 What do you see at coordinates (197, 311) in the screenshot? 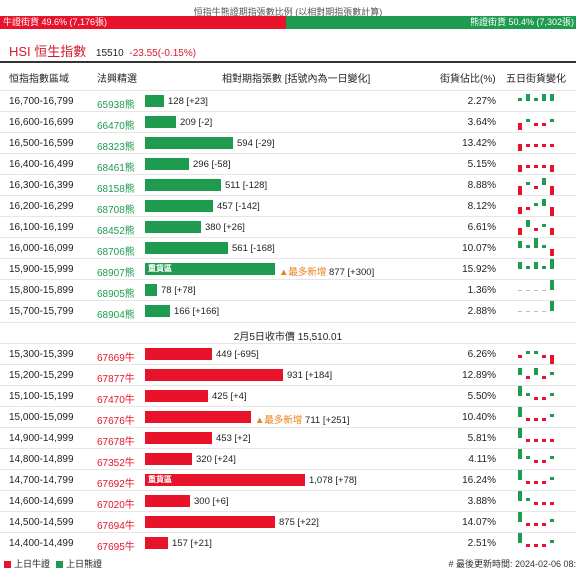
I see `contracts-value: 166 [+166]` at bounding box center [197, 311].